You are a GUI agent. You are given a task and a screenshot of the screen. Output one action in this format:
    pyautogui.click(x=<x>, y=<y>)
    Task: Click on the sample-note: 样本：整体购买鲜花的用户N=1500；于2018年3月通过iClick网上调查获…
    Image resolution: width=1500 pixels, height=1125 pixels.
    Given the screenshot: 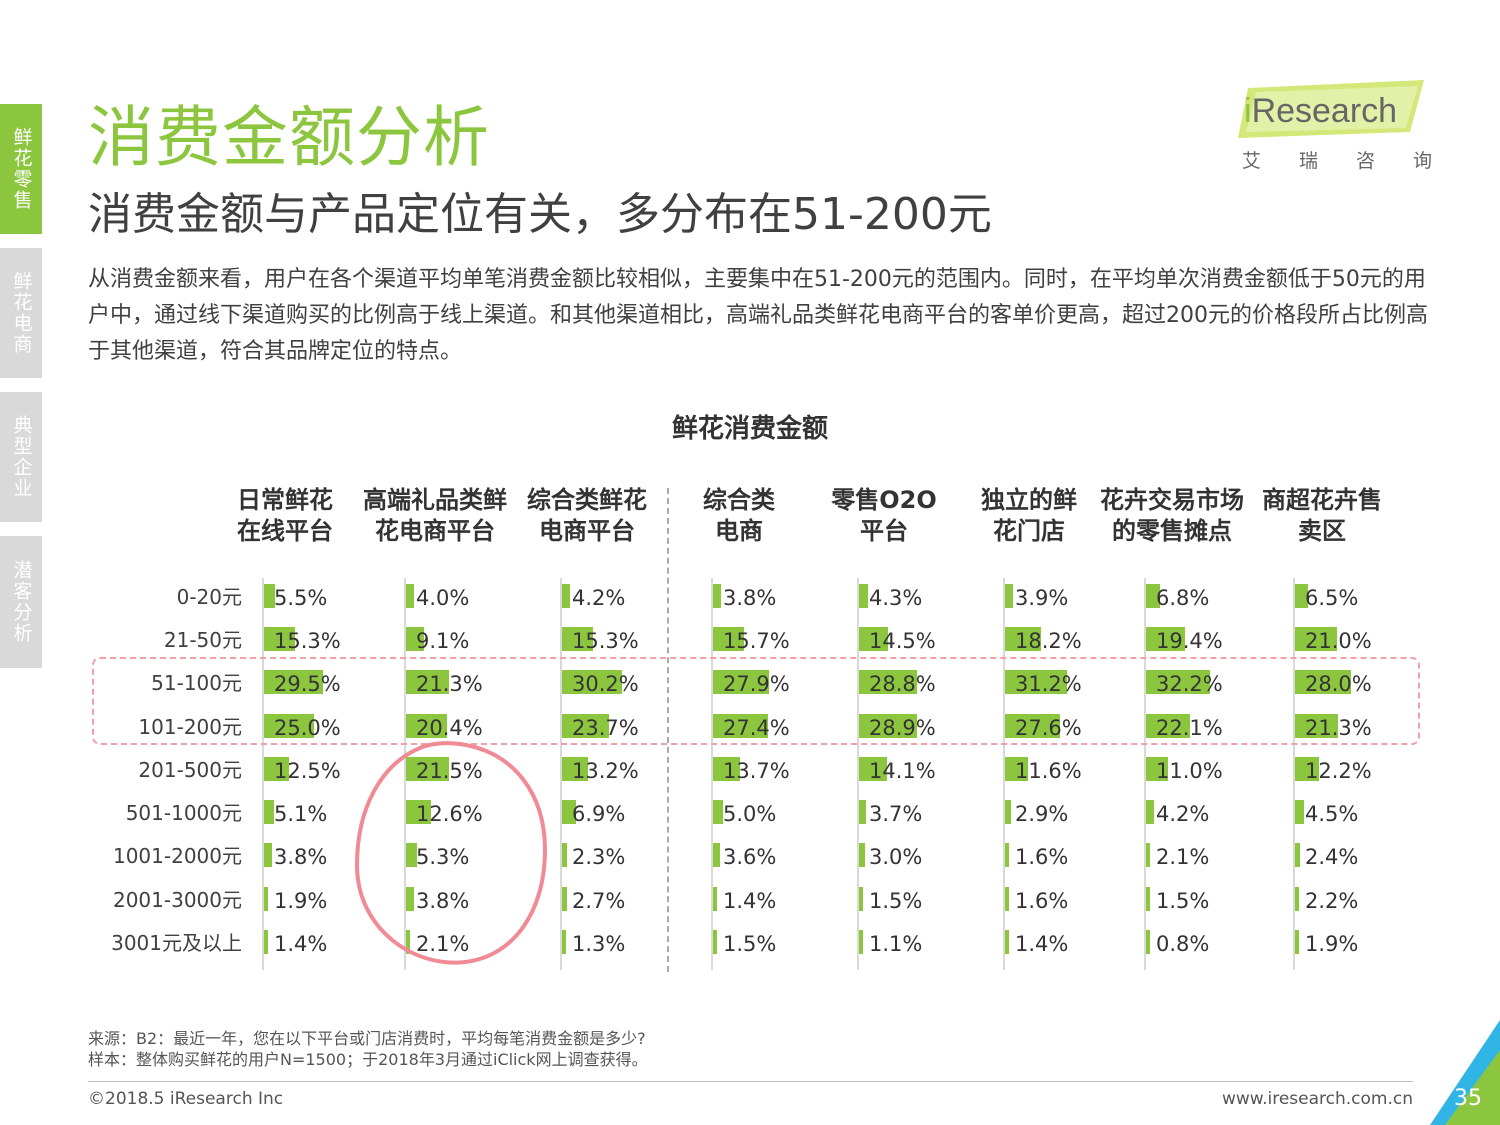 What is the action you would take?
    pyautogui.click(x=368, y=1059)
    